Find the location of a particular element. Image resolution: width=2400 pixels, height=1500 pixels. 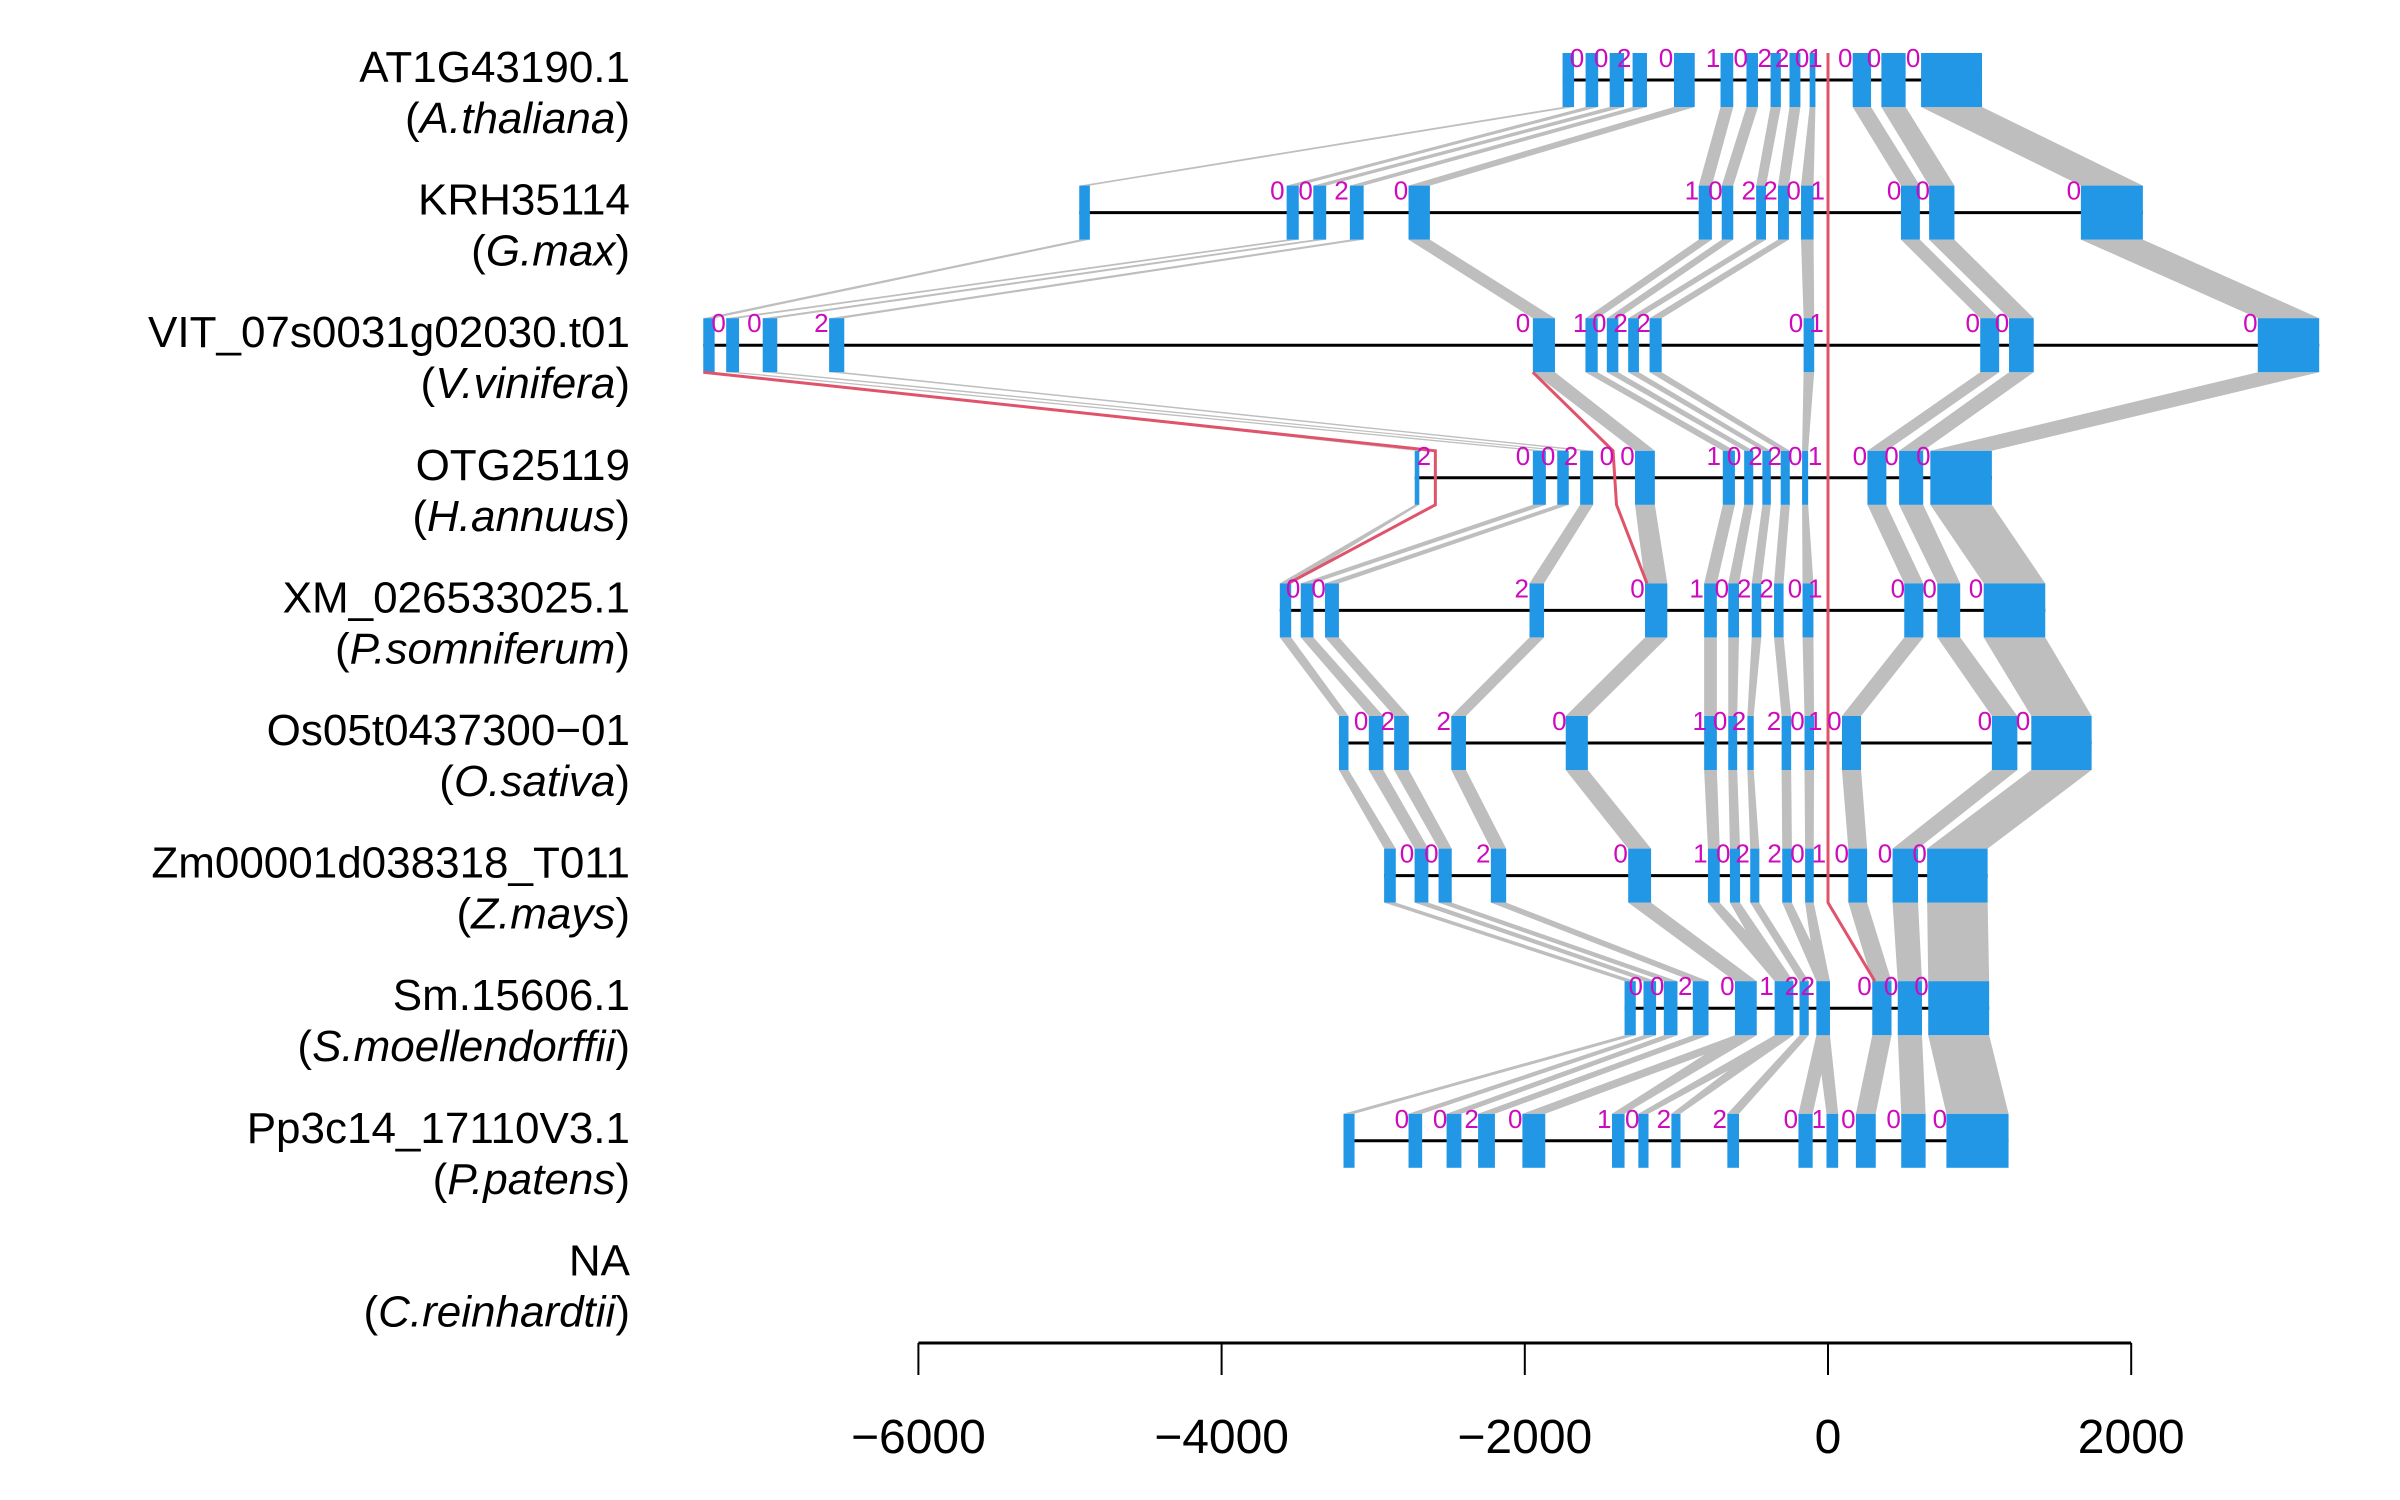

gene-id: NA is located at coordinates (600, 1260).